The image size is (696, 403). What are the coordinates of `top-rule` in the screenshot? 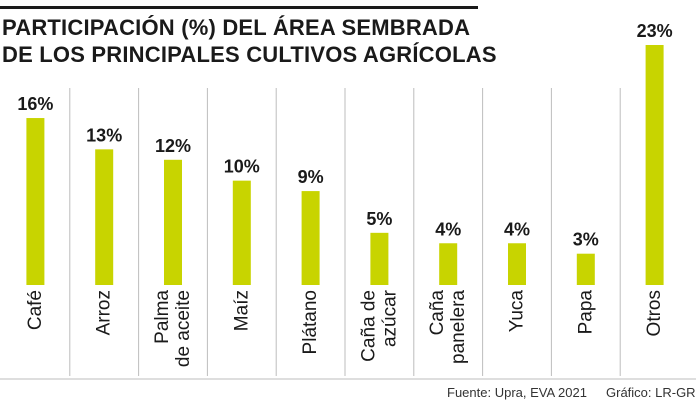 It's located at (239, 7).